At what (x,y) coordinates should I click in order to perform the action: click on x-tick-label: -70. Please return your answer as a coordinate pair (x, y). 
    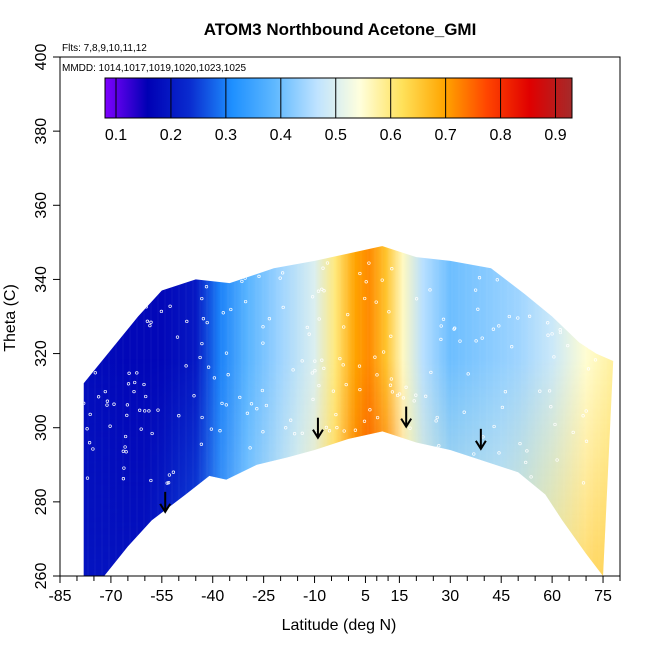
    Looking at the image, I should click on (110, 596).